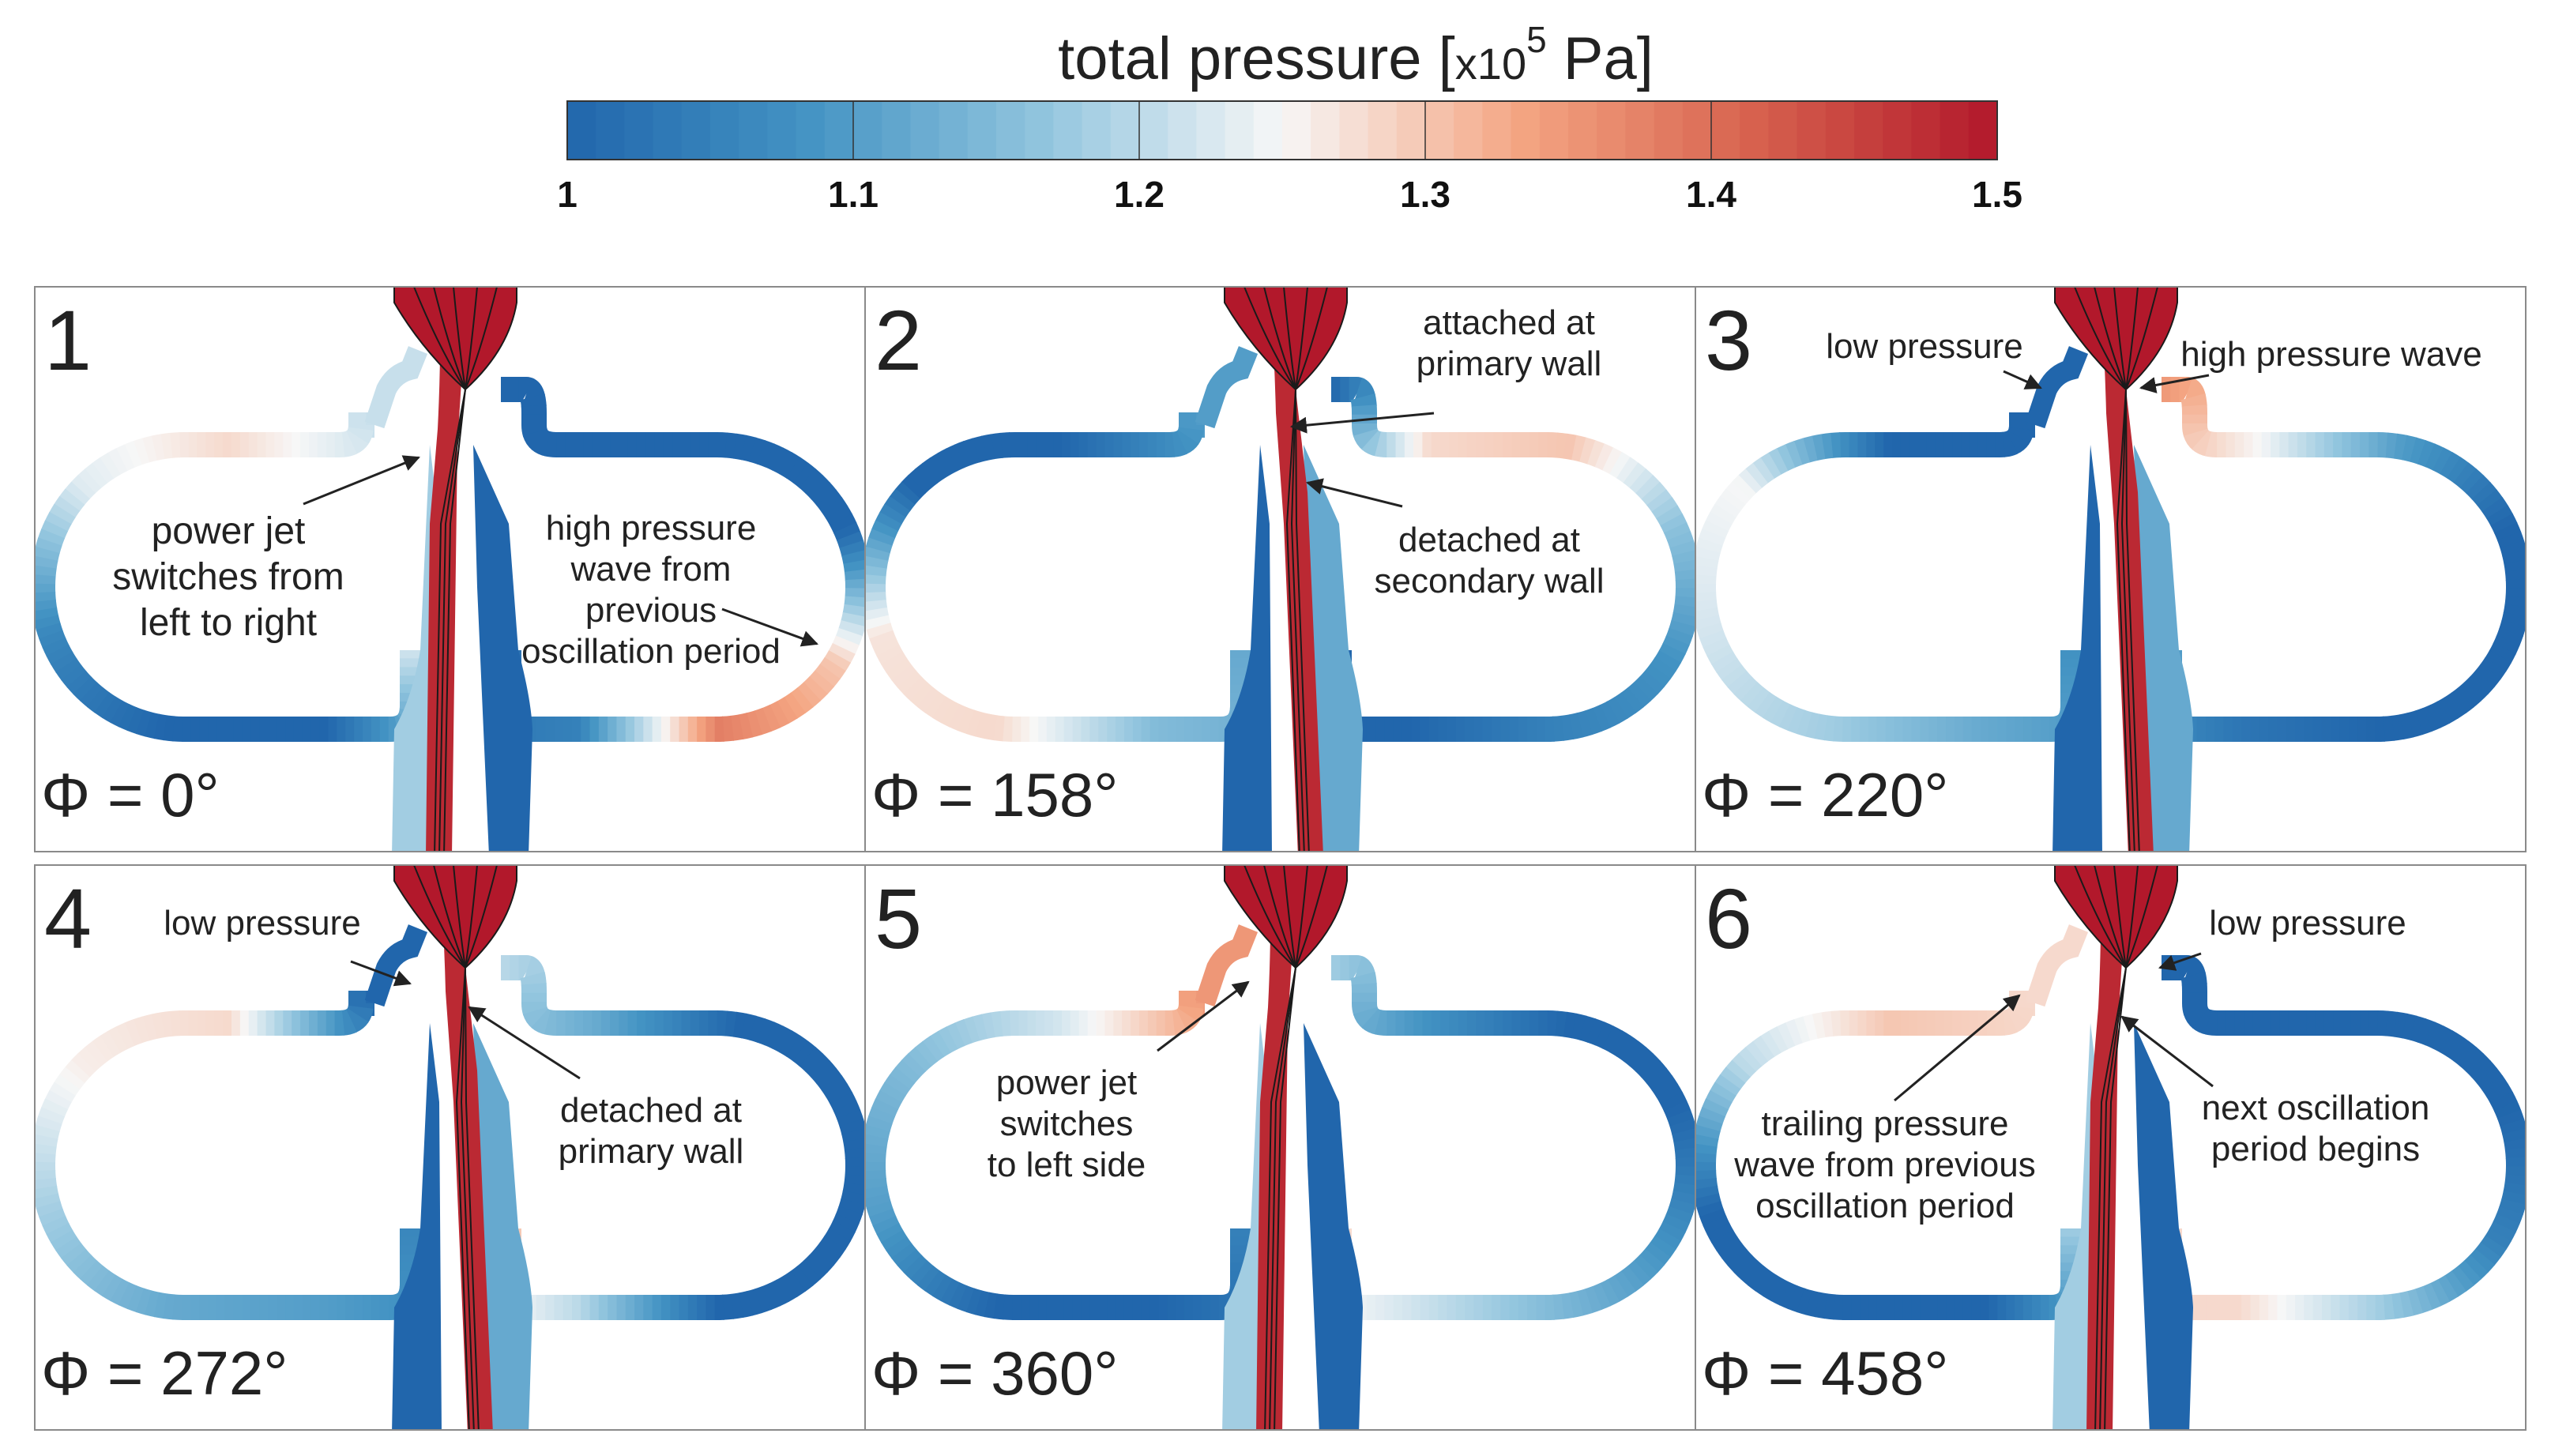 This screenshot has width=2551, height=1456. Describe the element at coordinates (228, 577) in the screenshot. I see `annotation-line: switches from` at that location.